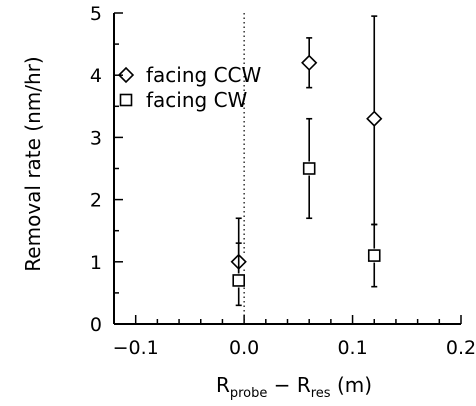 The image size is (476, 406). What do you see at coordinates (204, 75) in the screenshot?
I see `legend-label: facing CCW` at bounding box center [204, 75].